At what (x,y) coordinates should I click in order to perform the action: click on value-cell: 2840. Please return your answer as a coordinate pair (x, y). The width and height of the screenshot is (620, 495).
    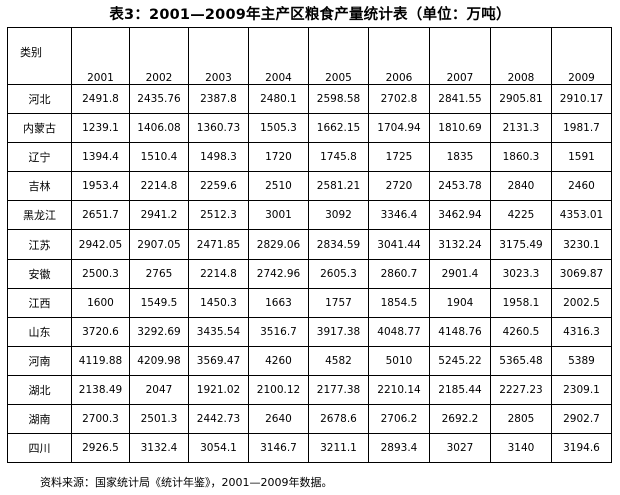
    Looking at the image, I should click on (521, 186).